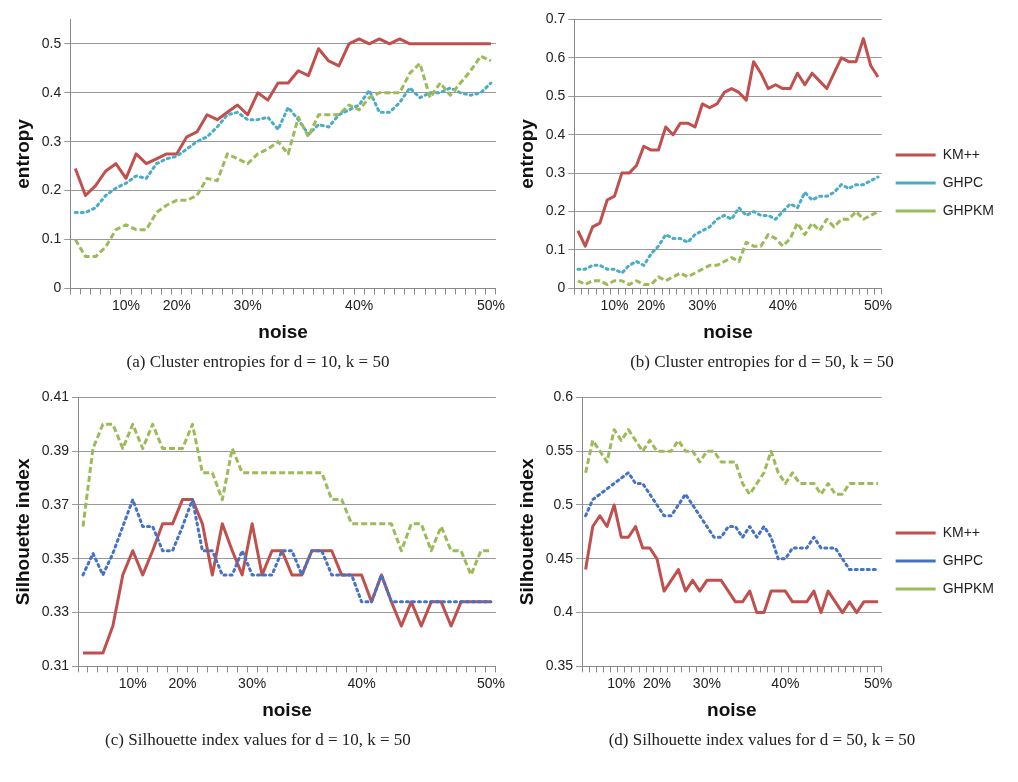 This screenshot has height=782, width=1018. I want to click on y-tick-label: 0.55, so click(559, 450).